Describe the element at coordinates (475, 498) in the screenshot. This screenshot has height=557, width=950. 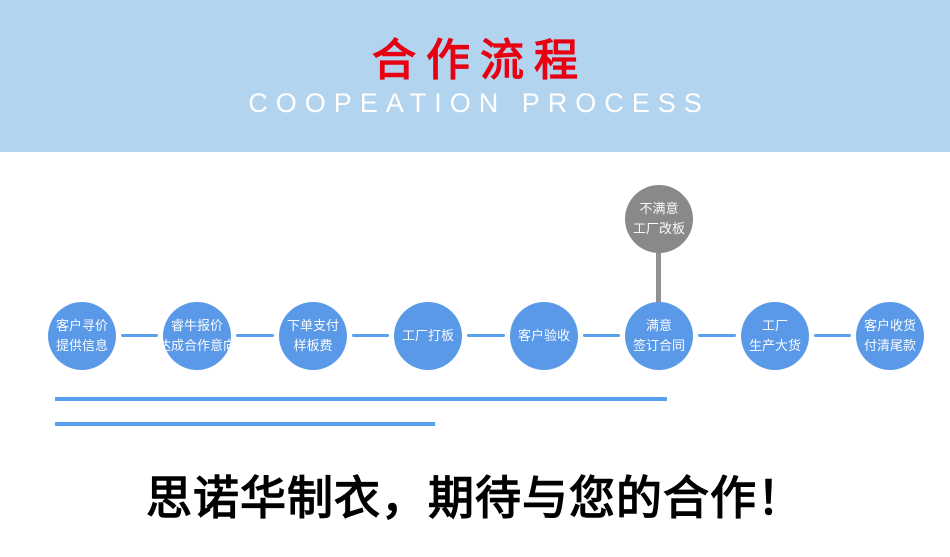
I see `footer-slogan: 思诺华制衣，期待与您的合作！` at that location.